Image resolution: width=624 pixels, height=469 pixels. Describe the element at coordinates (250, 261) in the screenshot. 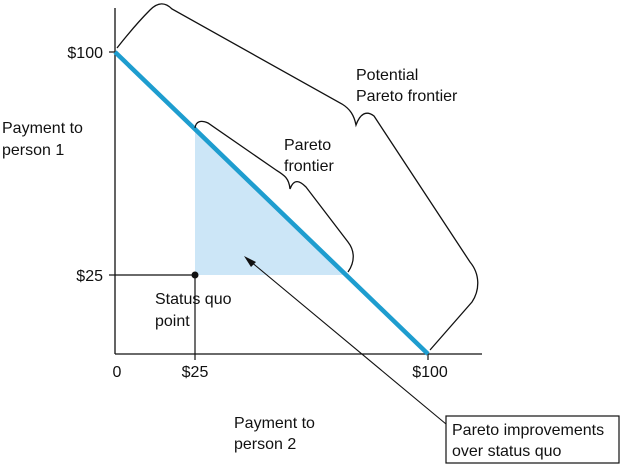

I see `pareto-improvements-arrowhead-icon` at that location.